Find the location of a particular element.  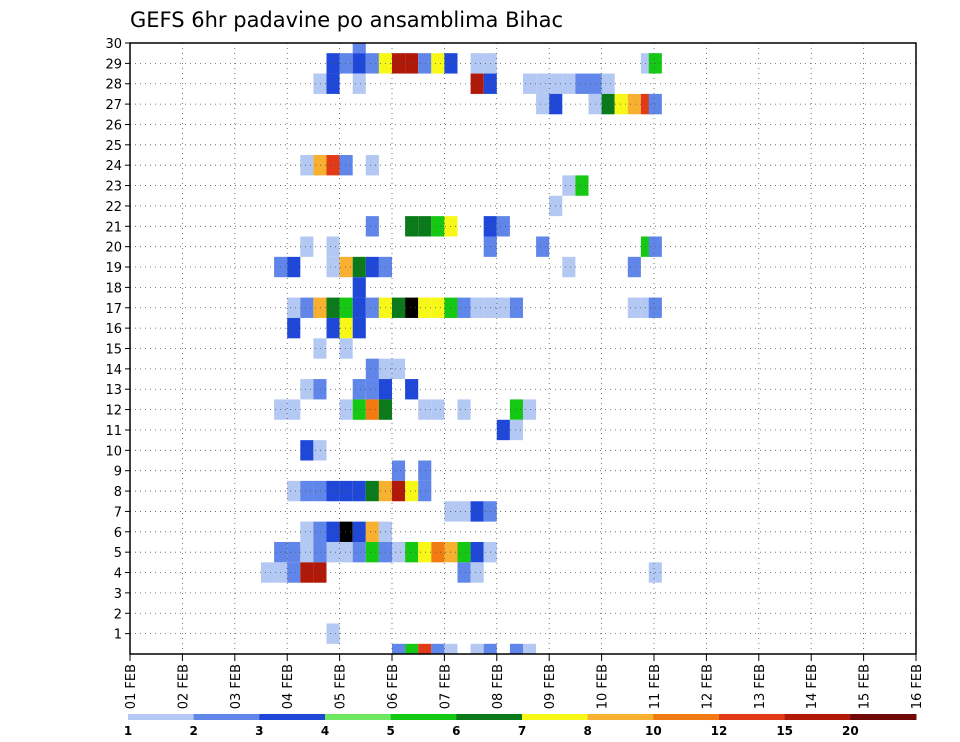

colorbar: 1 2 3 4 5 6 7 8 10 12 15 20 is located at coordinates (520, 726).